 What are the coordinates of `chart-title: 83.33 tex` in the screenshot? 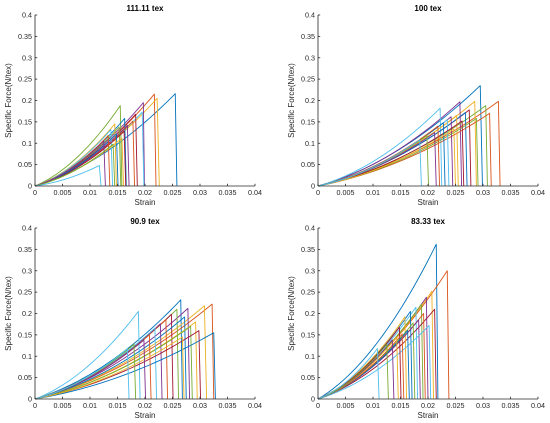 It's located at (428, 221).